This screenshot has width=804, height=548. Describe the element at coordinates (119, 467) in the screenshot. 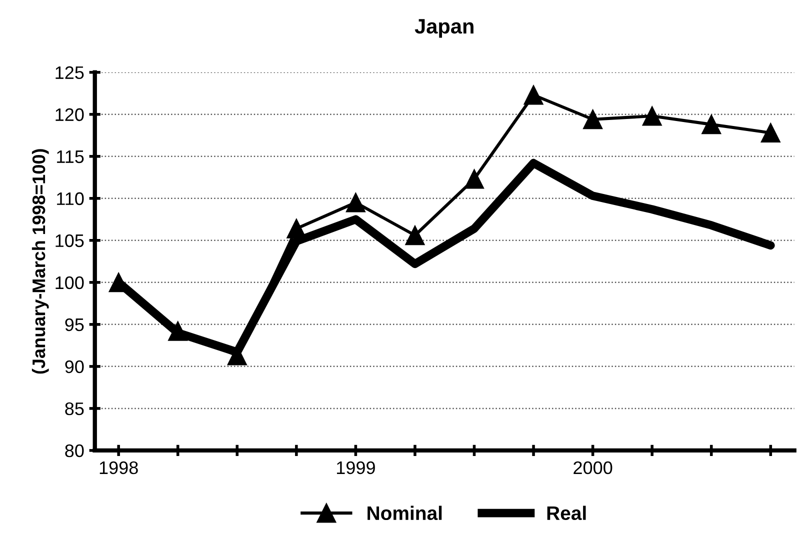

I see `x-tick-label: 1998` at that location.